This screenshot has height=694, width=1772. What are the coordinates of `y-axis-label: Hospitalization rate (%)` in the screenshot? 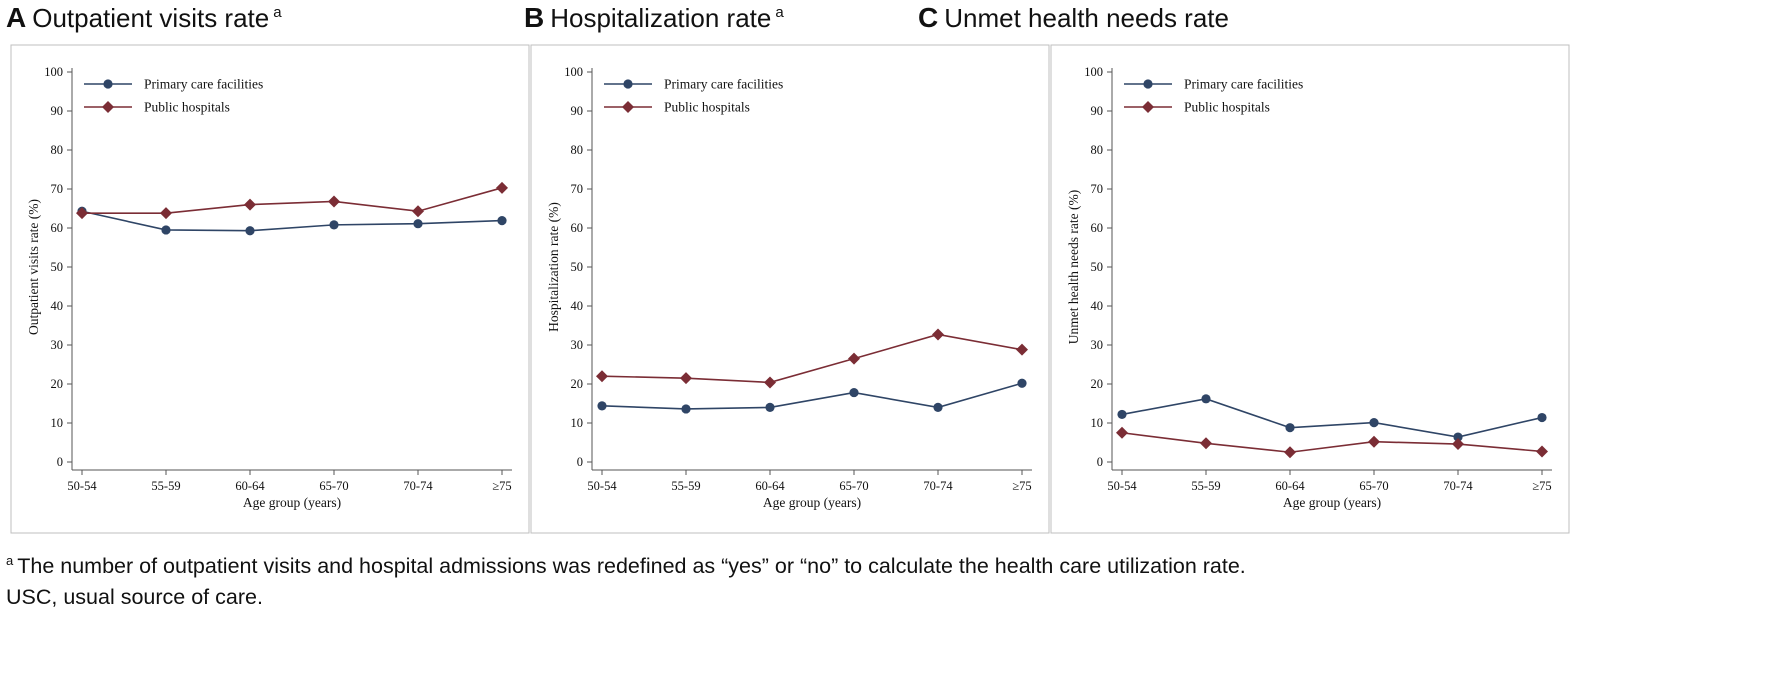 It's located at (553, 267).